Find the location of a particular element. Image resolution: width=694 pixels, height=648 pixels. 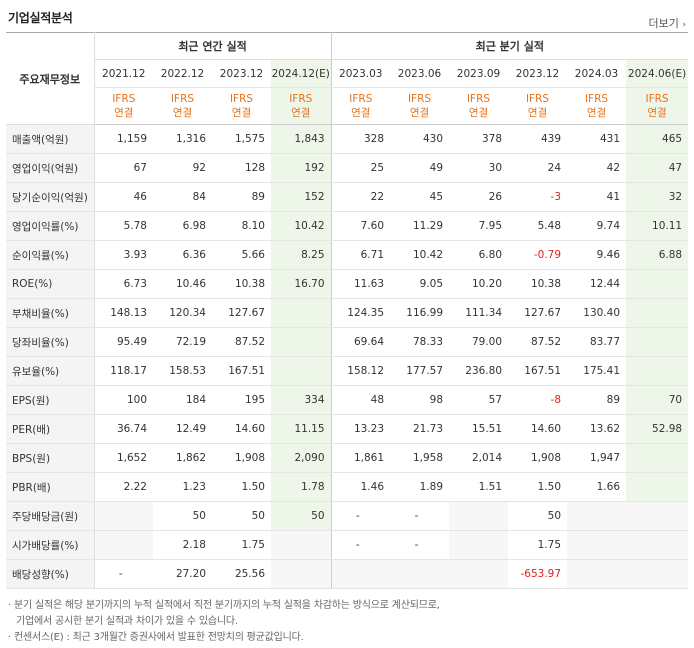

table-cell: 127.67 is located at coordinates (241, 313).